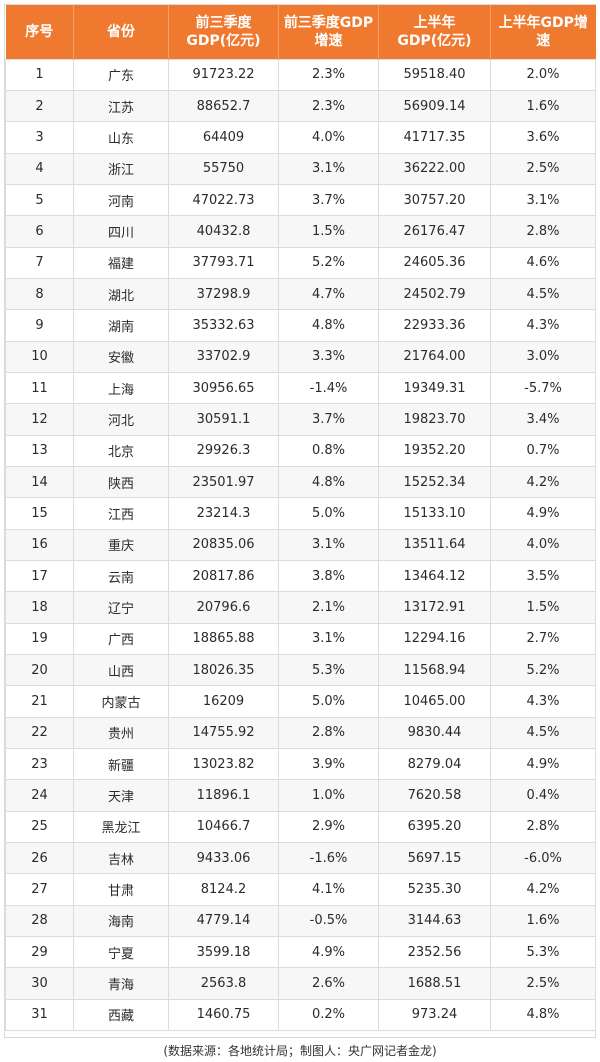  What do you see at coordinates (300, 827) in the screenshot?
I see `table-row: 25 黑龙江 10466.7 2.9% 6395.20 2.8%` at bounding box center [300, 827].